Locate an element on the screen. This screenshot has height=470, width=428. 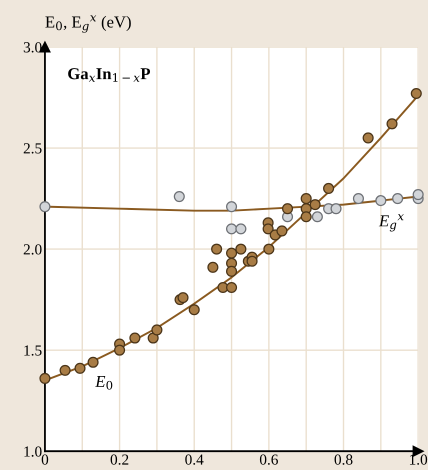
x-tick-label: 0 is located at coordinates (45, 459).